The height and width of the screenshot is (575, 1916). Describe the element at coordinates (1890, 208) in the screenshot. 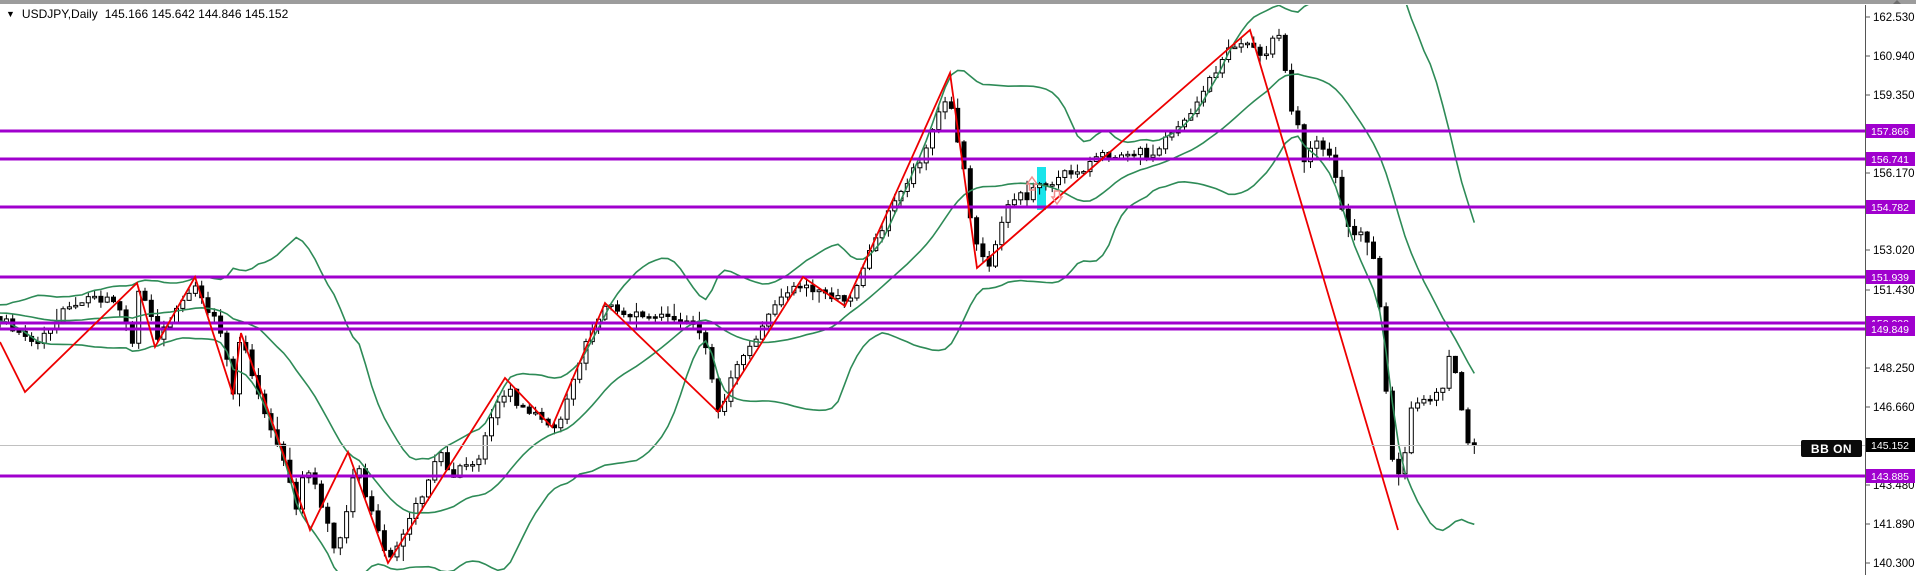

I see `level-price-tag-label: 154.782` at that location.